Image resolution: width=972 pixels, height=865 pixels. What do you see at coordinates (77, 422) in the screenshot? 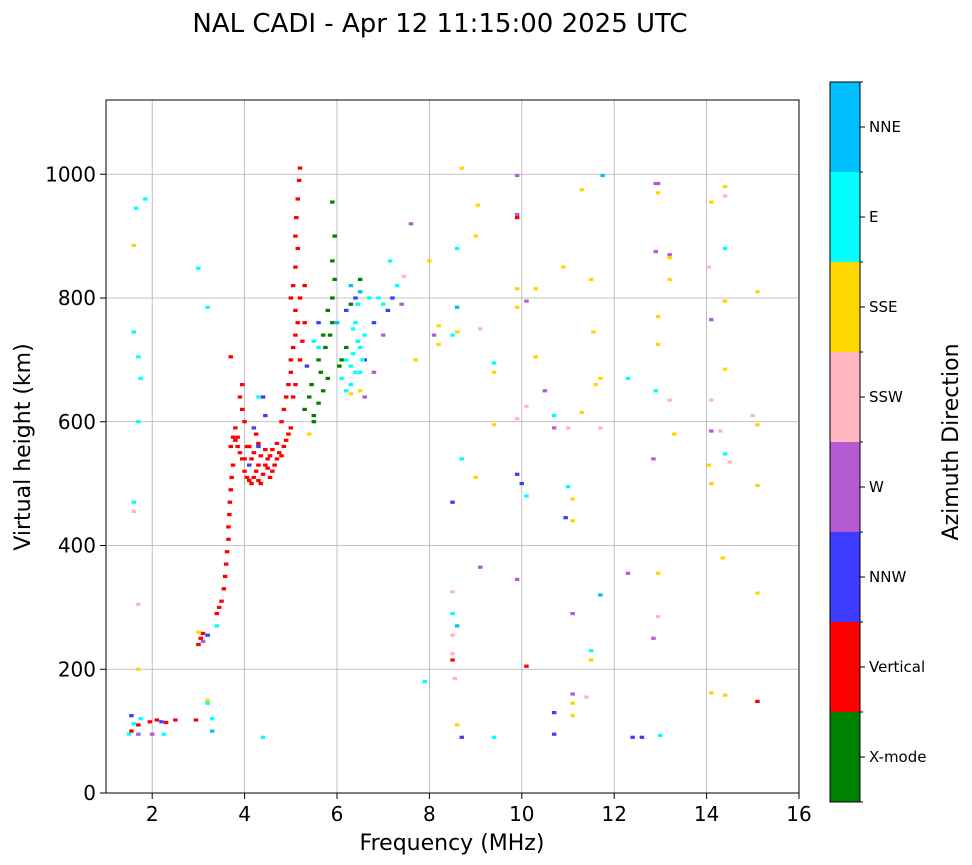
I see `y-tick-label: 600` at bounding box center [77, 422].